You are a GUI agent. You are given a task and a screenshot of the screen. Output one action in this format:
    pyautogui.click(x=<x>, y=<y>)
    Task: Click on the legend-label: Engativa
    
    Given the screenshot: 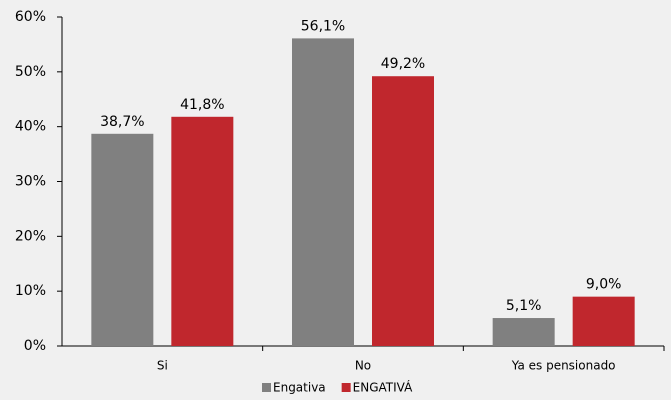 What is the action you would take?
    pyautogui.click(x=299, y=388)
    